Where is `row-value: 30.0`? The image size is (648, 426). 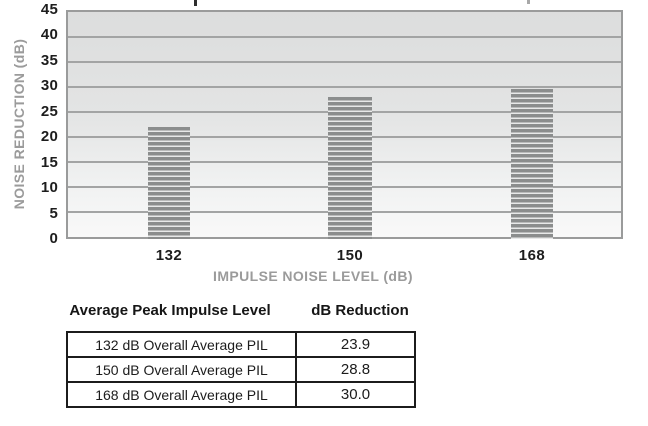
row-value: 30.0 is located at coordinates (355, 394).